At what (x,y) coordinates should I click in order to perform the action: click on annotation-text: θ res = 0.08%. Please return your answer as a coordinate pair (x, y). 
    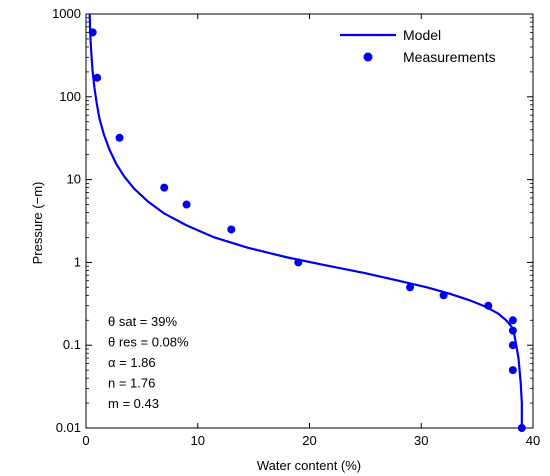
    Looking at the image, I should click on (148, 342).